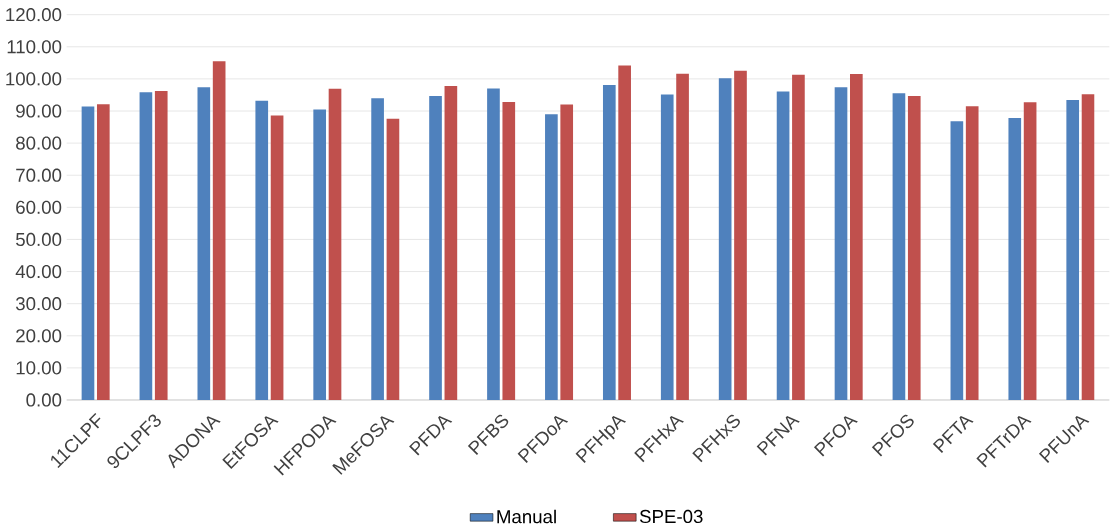 The height and width of the screenshot is (529, 1112). I want to click on y-tick-label: 40.00, so click(38, 271).